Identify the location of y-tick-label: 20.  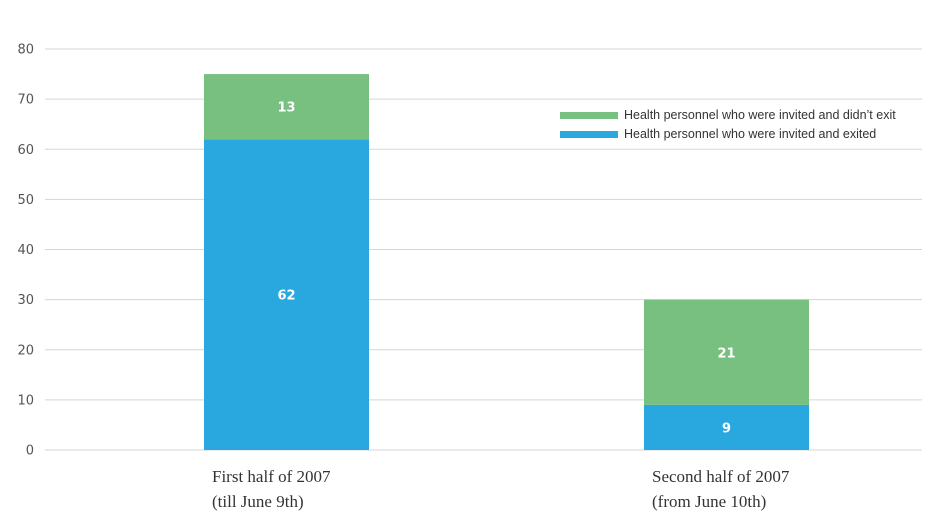
(25, 350).